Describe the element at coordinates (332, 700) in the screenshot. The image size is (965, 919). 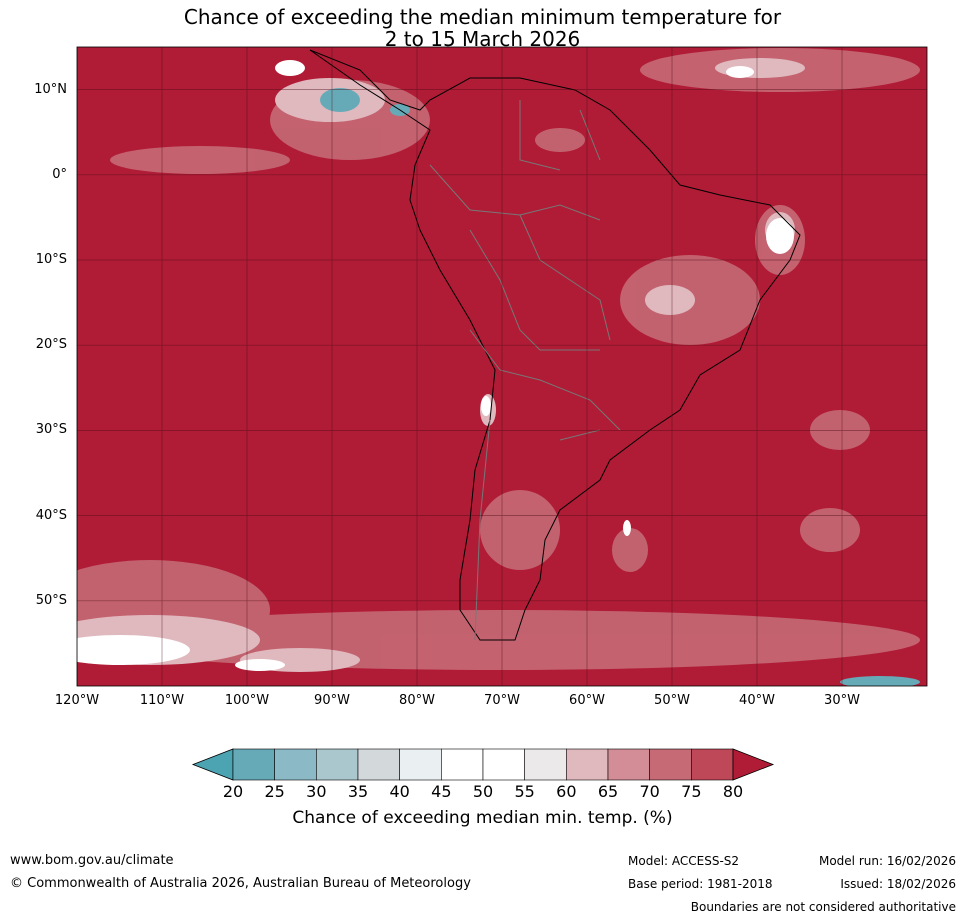
I see `longitude-label: 90°W` at that location.